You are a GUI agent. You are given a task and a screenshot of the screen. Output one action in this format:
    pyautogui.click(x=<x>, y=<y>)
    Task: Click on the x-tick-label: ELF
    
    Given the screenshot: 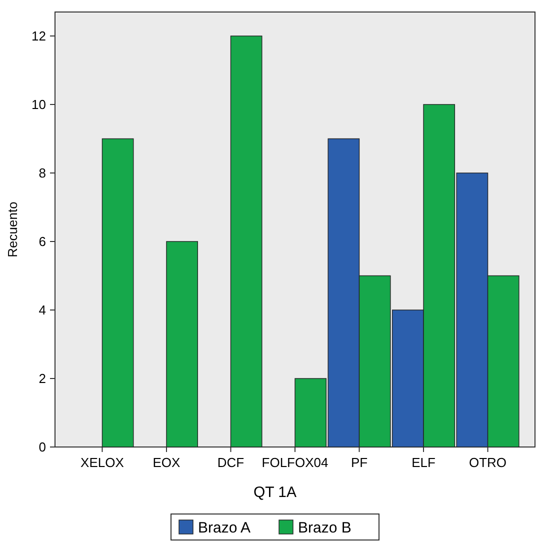 What is the action you would take?
    pyautogui.click(x=424, y=462)
    